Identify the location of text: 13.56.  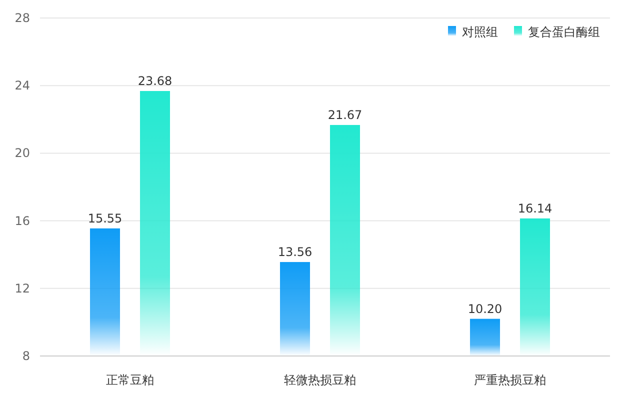
(295, 252).